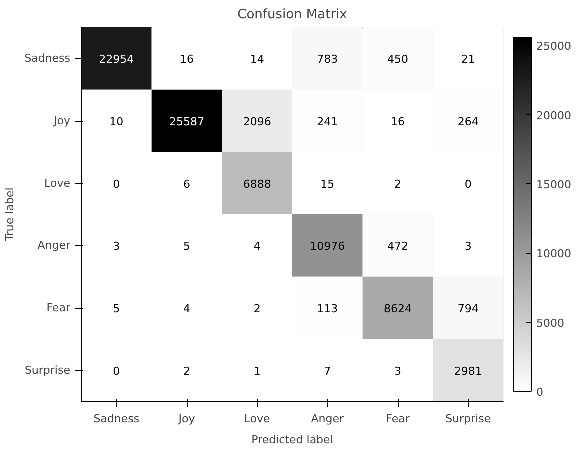  What do you see at coordinates (328, 419) in the screenshot?
I see `x-tick-label: Anger` at bounding box center [328, 419].